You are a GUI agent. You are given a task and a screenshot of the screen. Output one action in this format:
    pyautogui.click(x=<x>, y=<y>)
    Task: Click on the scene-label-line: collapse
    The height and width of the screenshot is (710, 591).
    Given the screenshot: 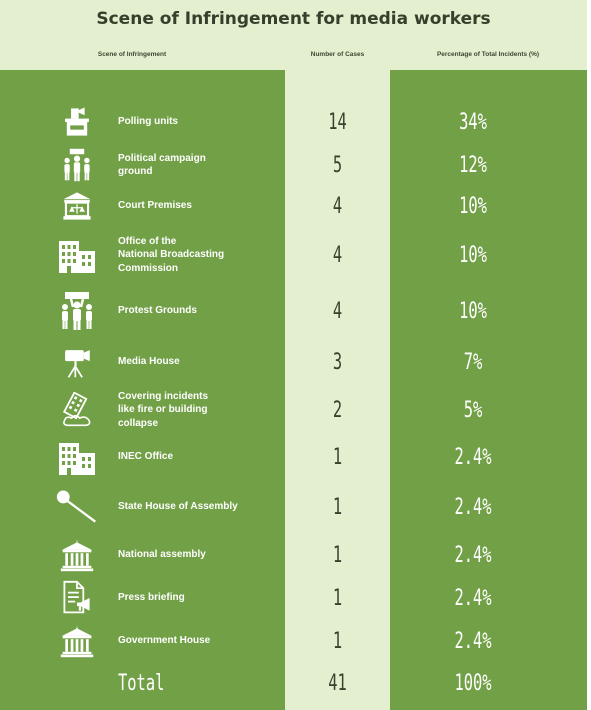 What is the action you would take?
    pyautogui.click(x=138, y=423)
    